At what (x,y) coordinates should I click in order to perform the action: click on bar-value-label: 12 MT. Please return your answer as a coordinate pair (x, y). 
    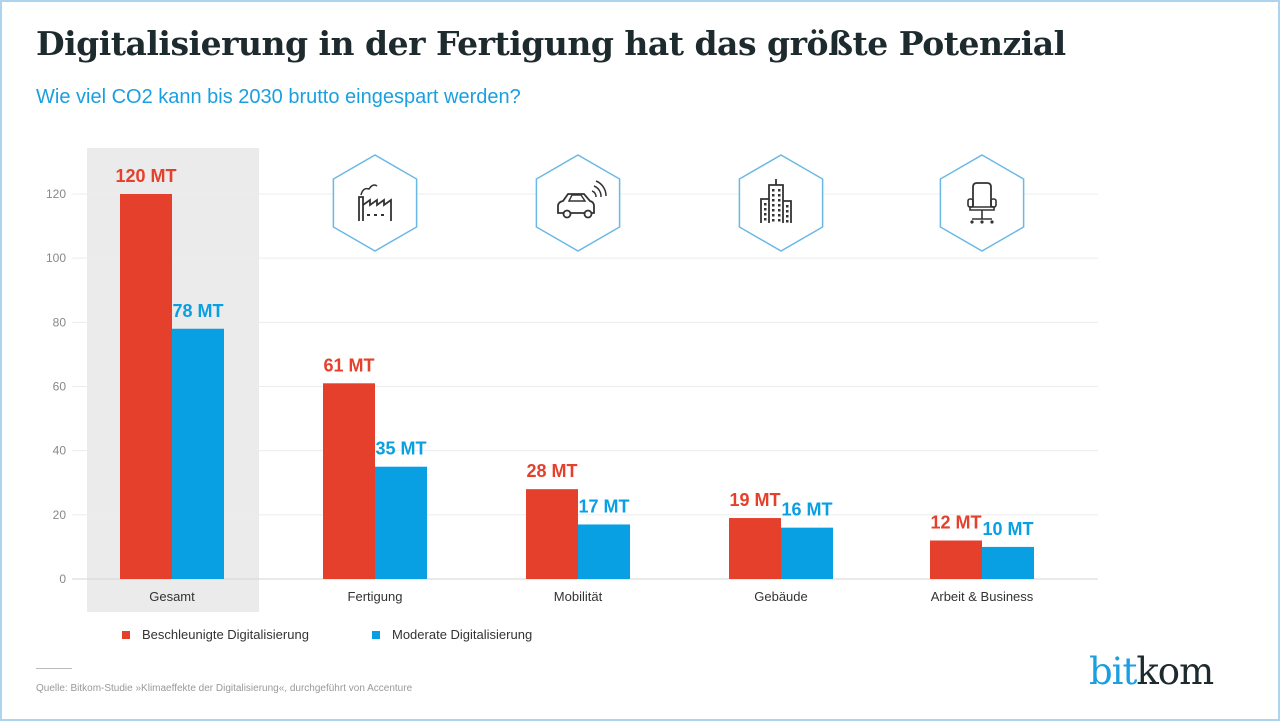
    Looking at the image, I should click on (955, 523).